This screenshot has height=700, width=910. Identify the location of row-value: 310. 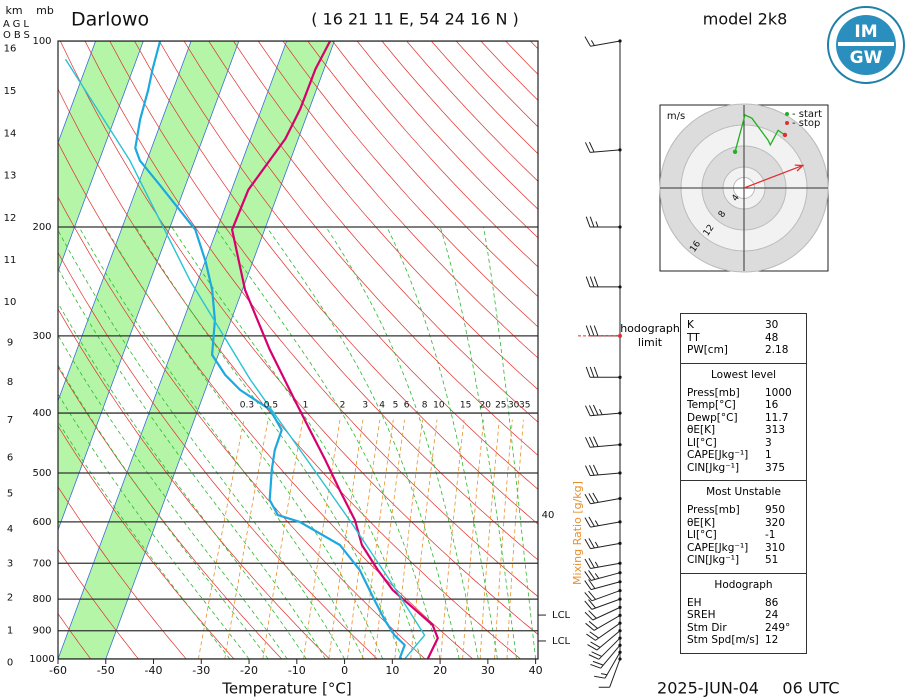
(775, 547).